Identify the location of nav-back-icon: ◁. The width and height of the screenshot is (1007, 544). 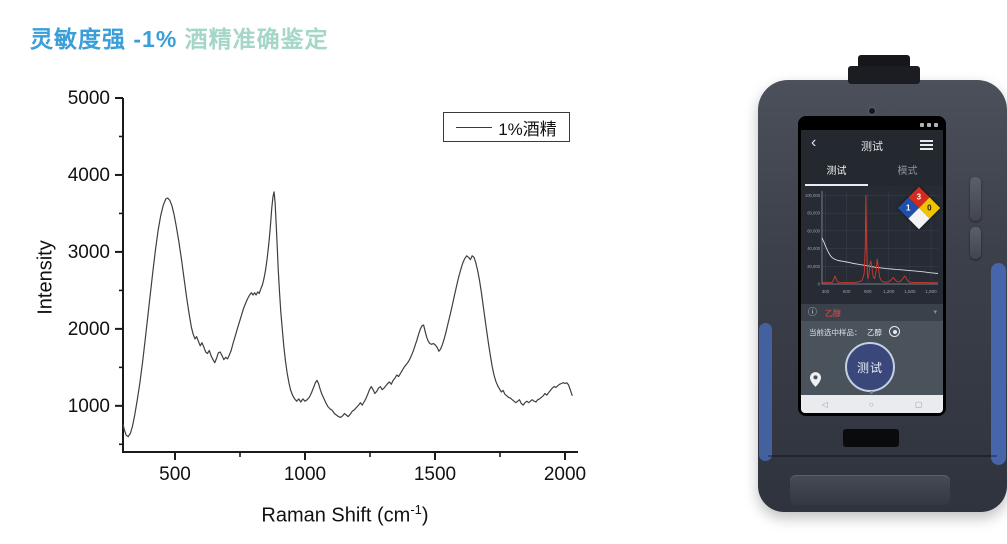
(824, 404).